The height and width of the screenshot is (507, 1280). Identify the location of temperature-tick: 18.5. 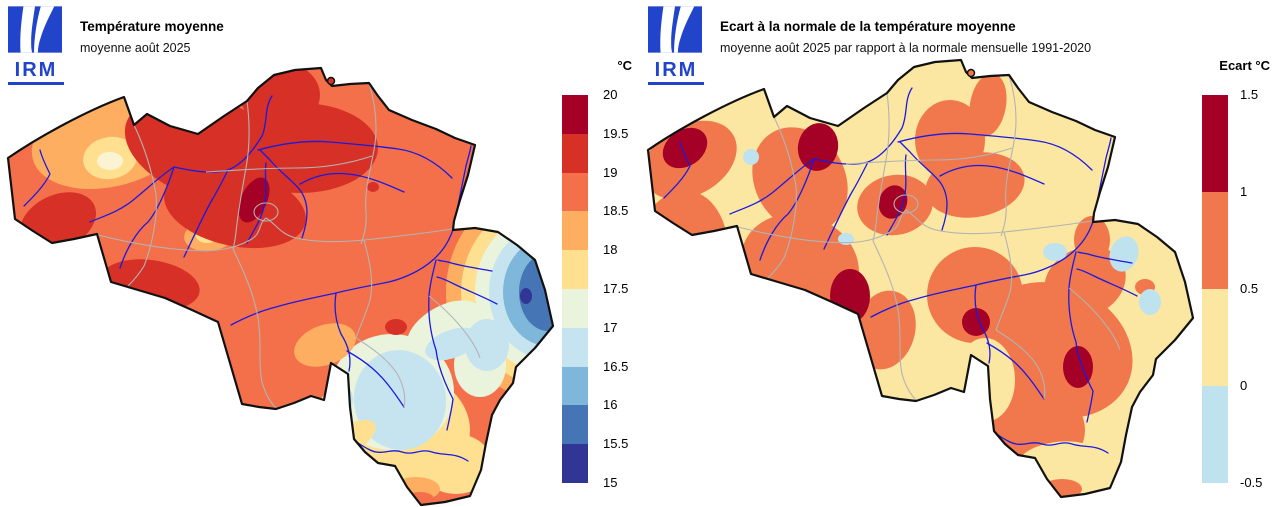
(616, 210).